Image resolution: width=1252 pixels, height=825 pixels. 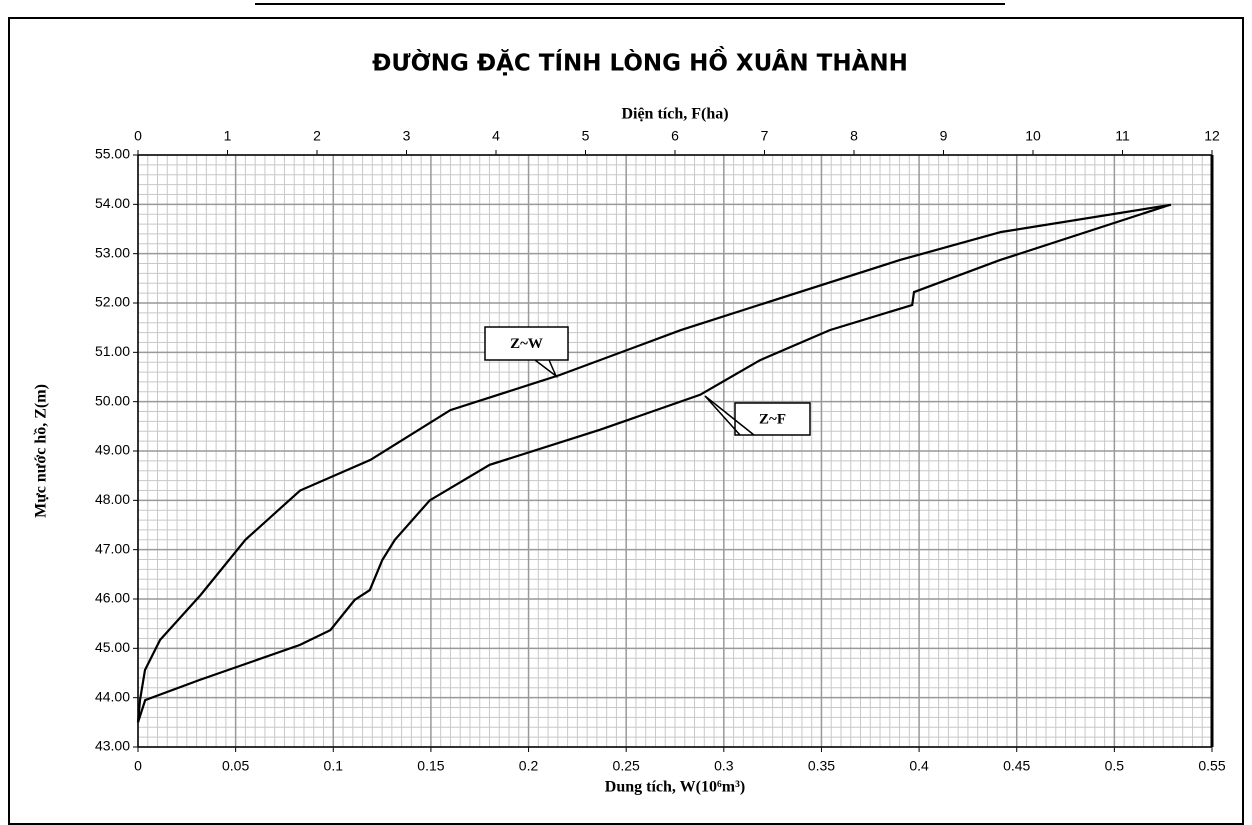 I want to click on x-axis-label: Dung tích, W(10⁶m³), so click(x=675, y=787).